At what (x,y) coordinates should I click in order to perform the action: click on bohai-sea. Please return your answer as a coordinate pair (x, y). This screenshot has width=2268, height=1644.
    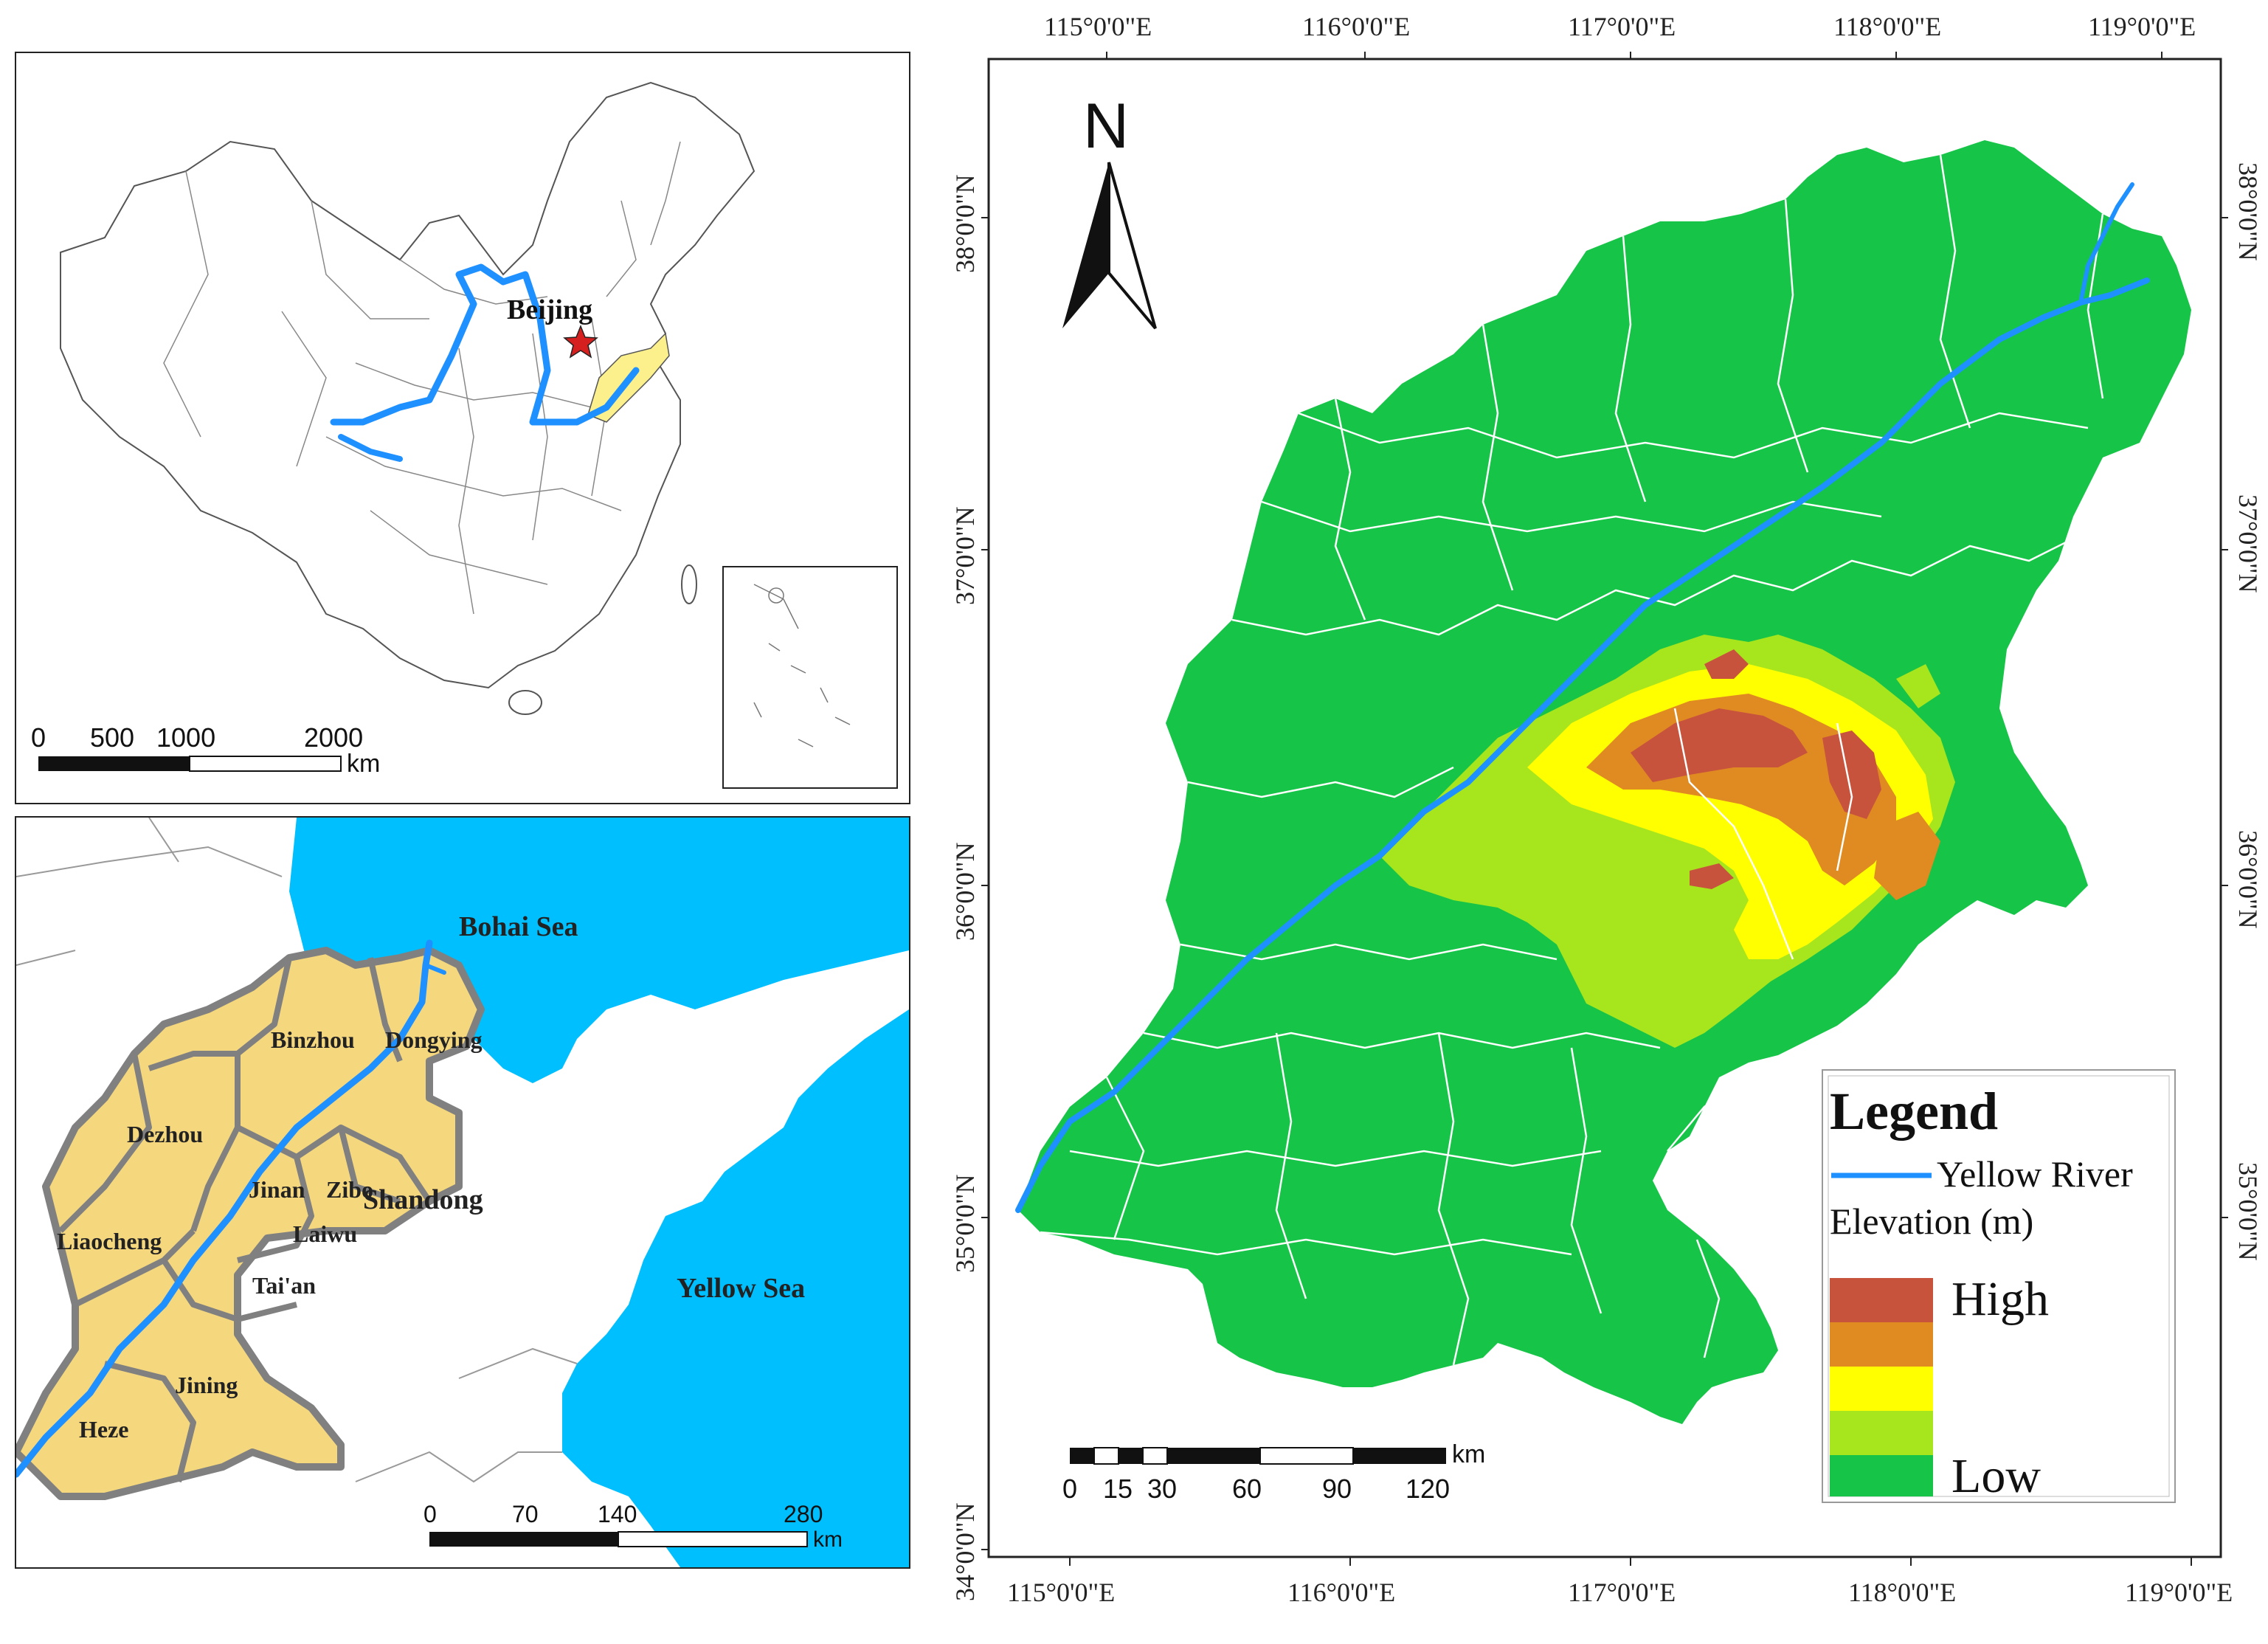
    Looking at the image, I should click on (599, 951).